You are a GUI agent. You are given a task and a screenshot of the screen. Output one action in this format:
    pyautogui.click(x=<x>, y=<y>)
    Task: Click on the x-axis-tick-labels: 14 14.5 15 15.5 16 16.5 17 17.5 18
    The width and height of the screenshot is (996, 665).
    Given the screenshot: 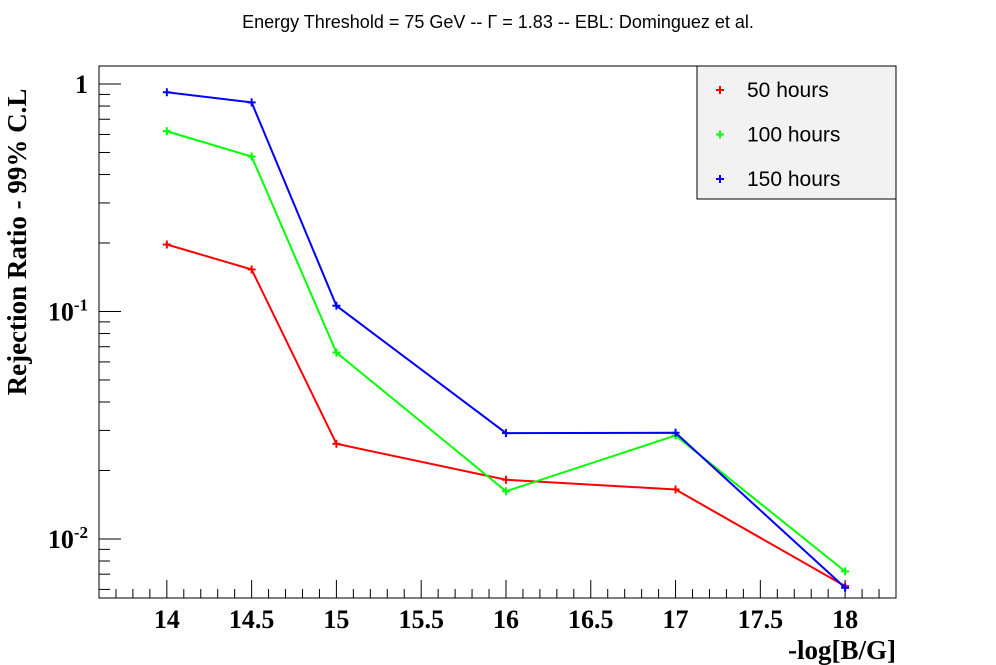 What is the action you would take?
    pyautogui.click(x=506, y=619)
    